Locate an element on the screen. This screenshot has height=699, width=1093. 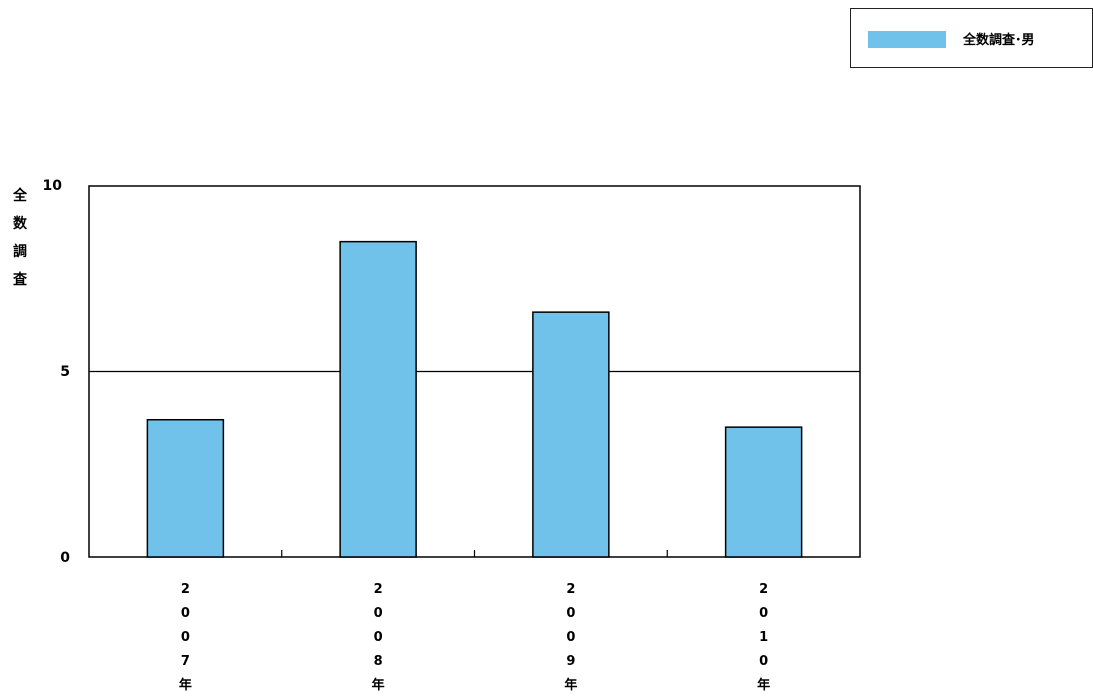
y-tick-label: 5 is located at coordinates (65, 372).